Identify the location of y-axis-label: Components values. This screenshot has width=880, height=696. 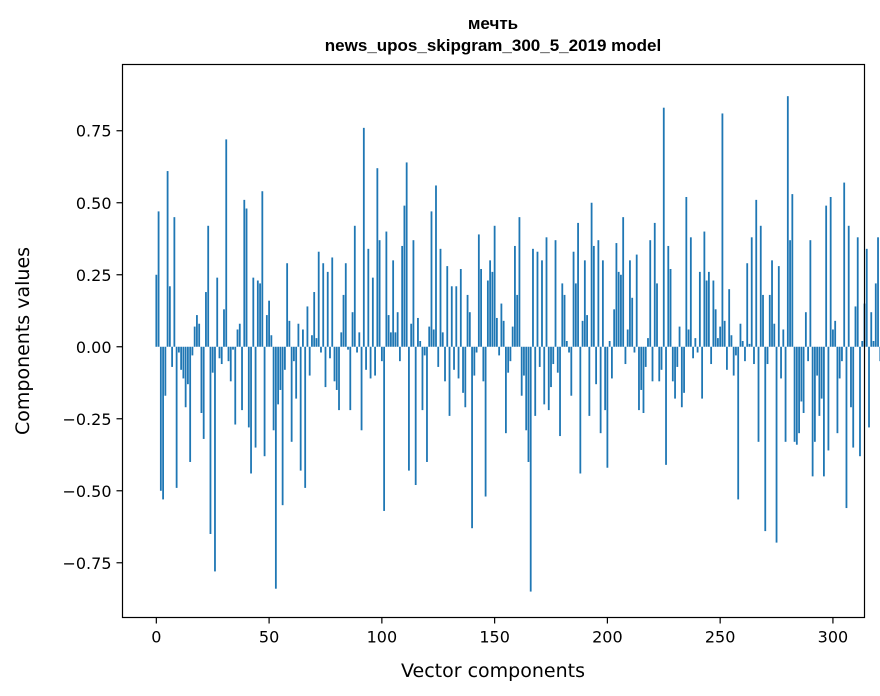
(23, 341).